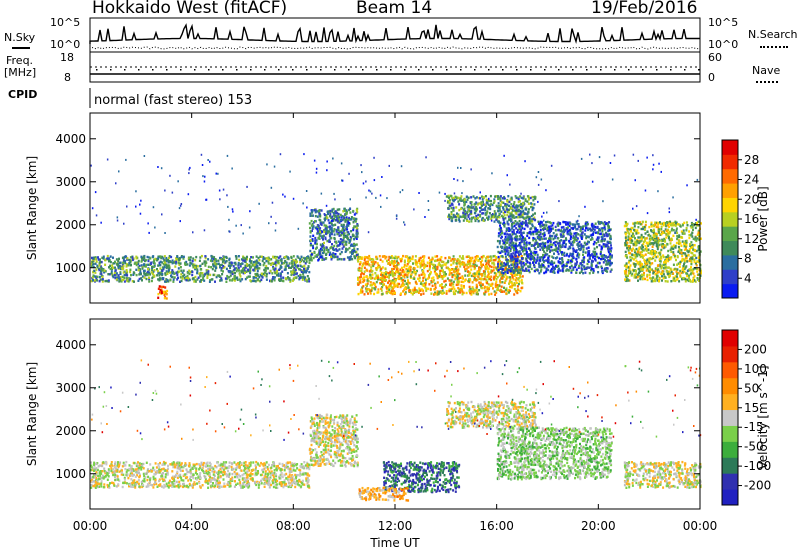 The image size is (800, 554). Describe the element at coordinates (755, 349) in the screenshot. I see `colorbar-tick-label: 200` at that location.